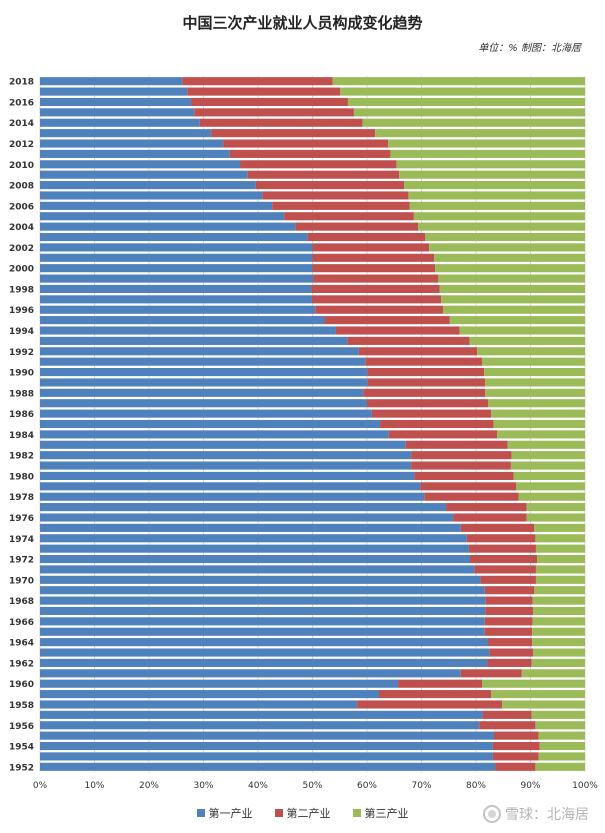 The height and width of the screenshot is (833, 605). What do you see at coordinates (312, 786) in the screenshot?
I see `x-tick-label: 50%` at bounding box center [312, 786].